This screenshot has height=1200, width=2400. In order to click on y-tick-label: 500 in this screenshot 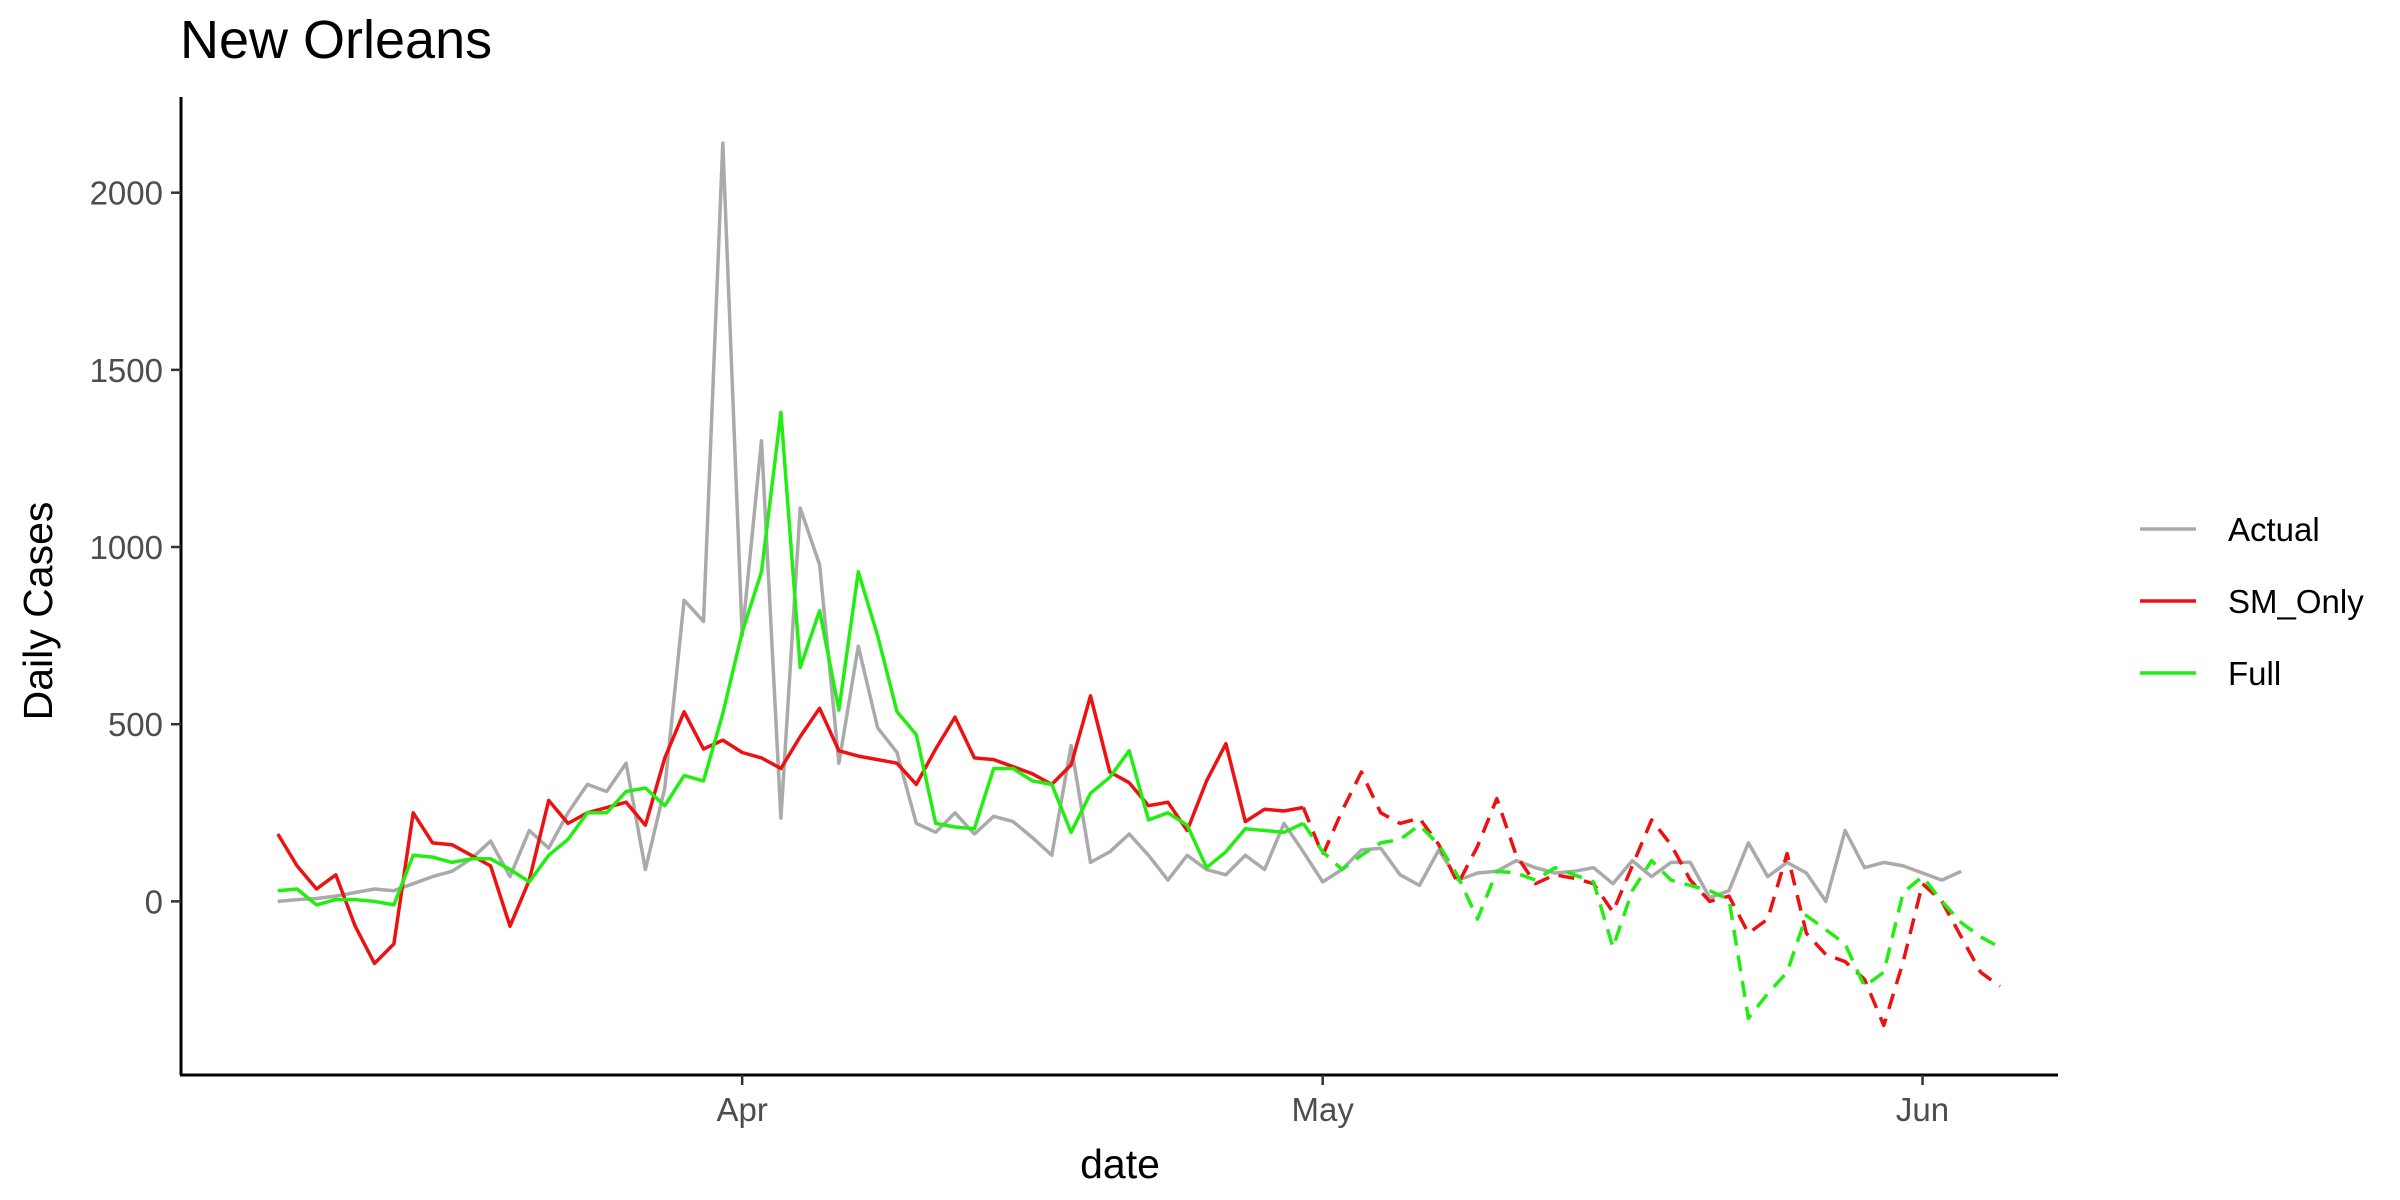, I will do `click(135, 724)`.